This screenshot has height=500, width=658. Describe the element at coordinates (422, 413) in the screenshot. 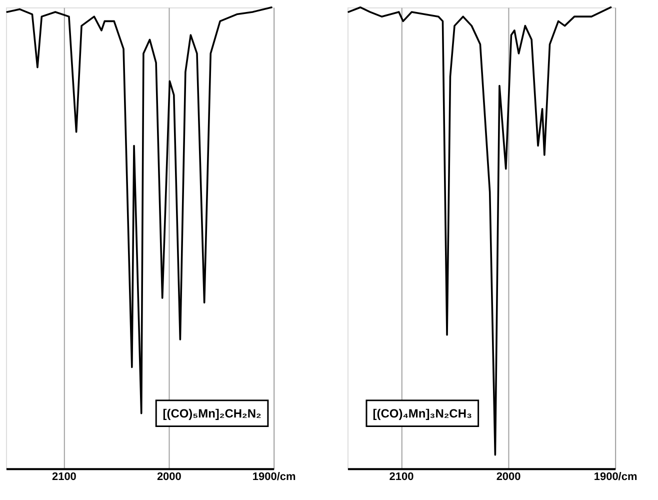

I see `annotation: [(CO)₄Mn]₃N₂CH₃` at that location.